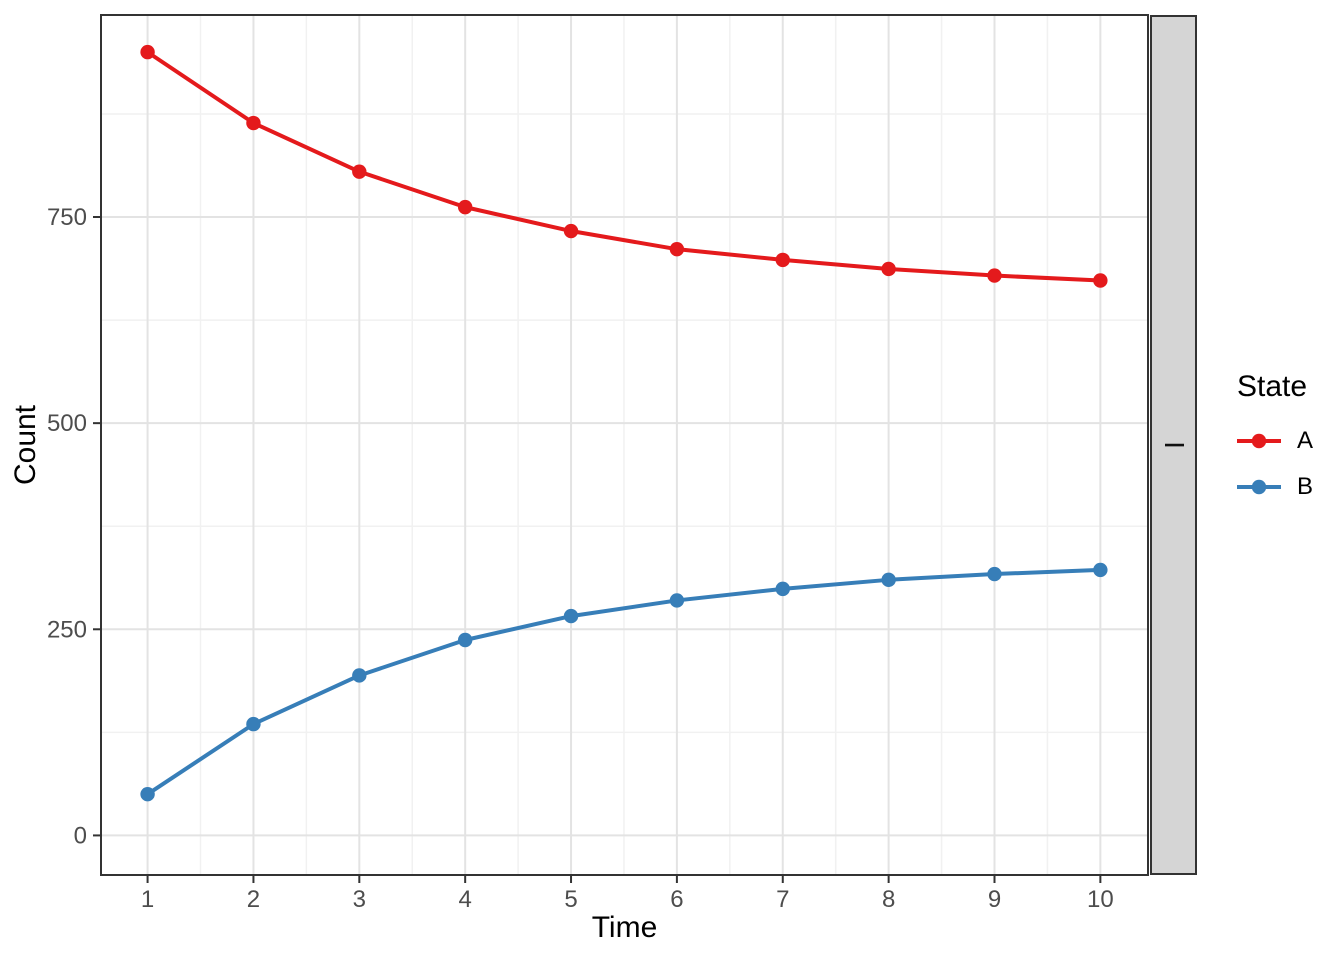 This screenshot has height=960, width=1344. Describe the element at coordinates (888, 899) in the screenshot. I see `x-tick-label: 8` at that location.